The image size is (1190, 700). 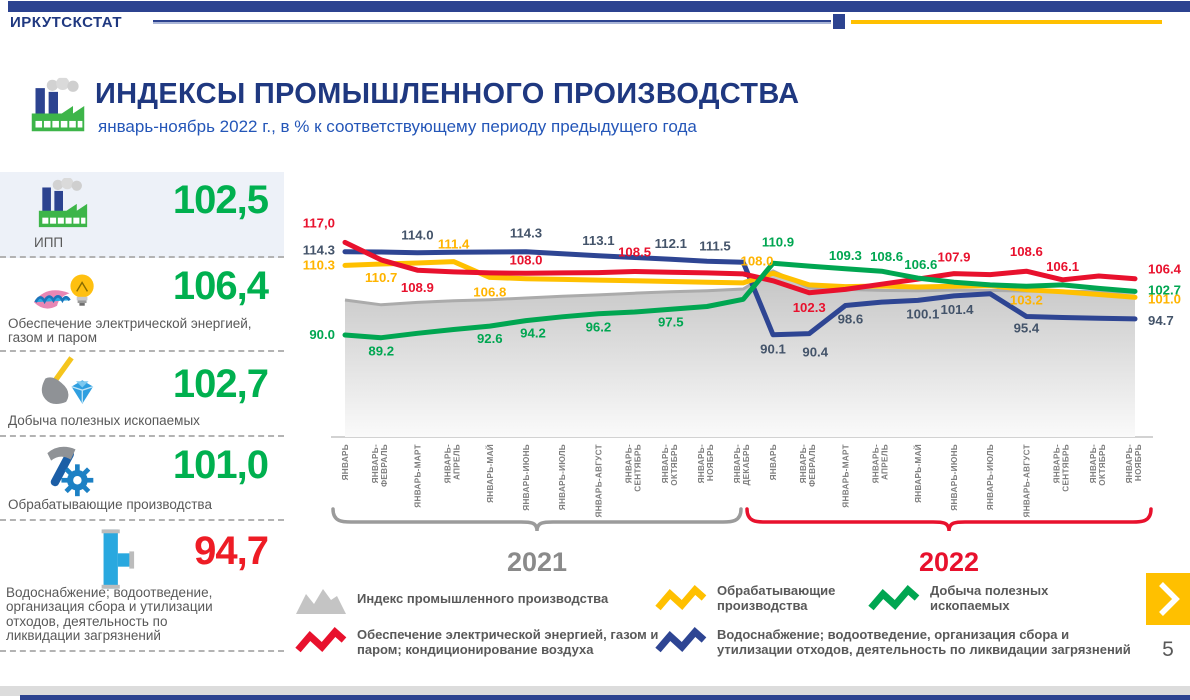 What do you see at coordinates (417, 235) in the screenshot?
I see `data-label-water: 114.0` at bounding box center [417, 235].